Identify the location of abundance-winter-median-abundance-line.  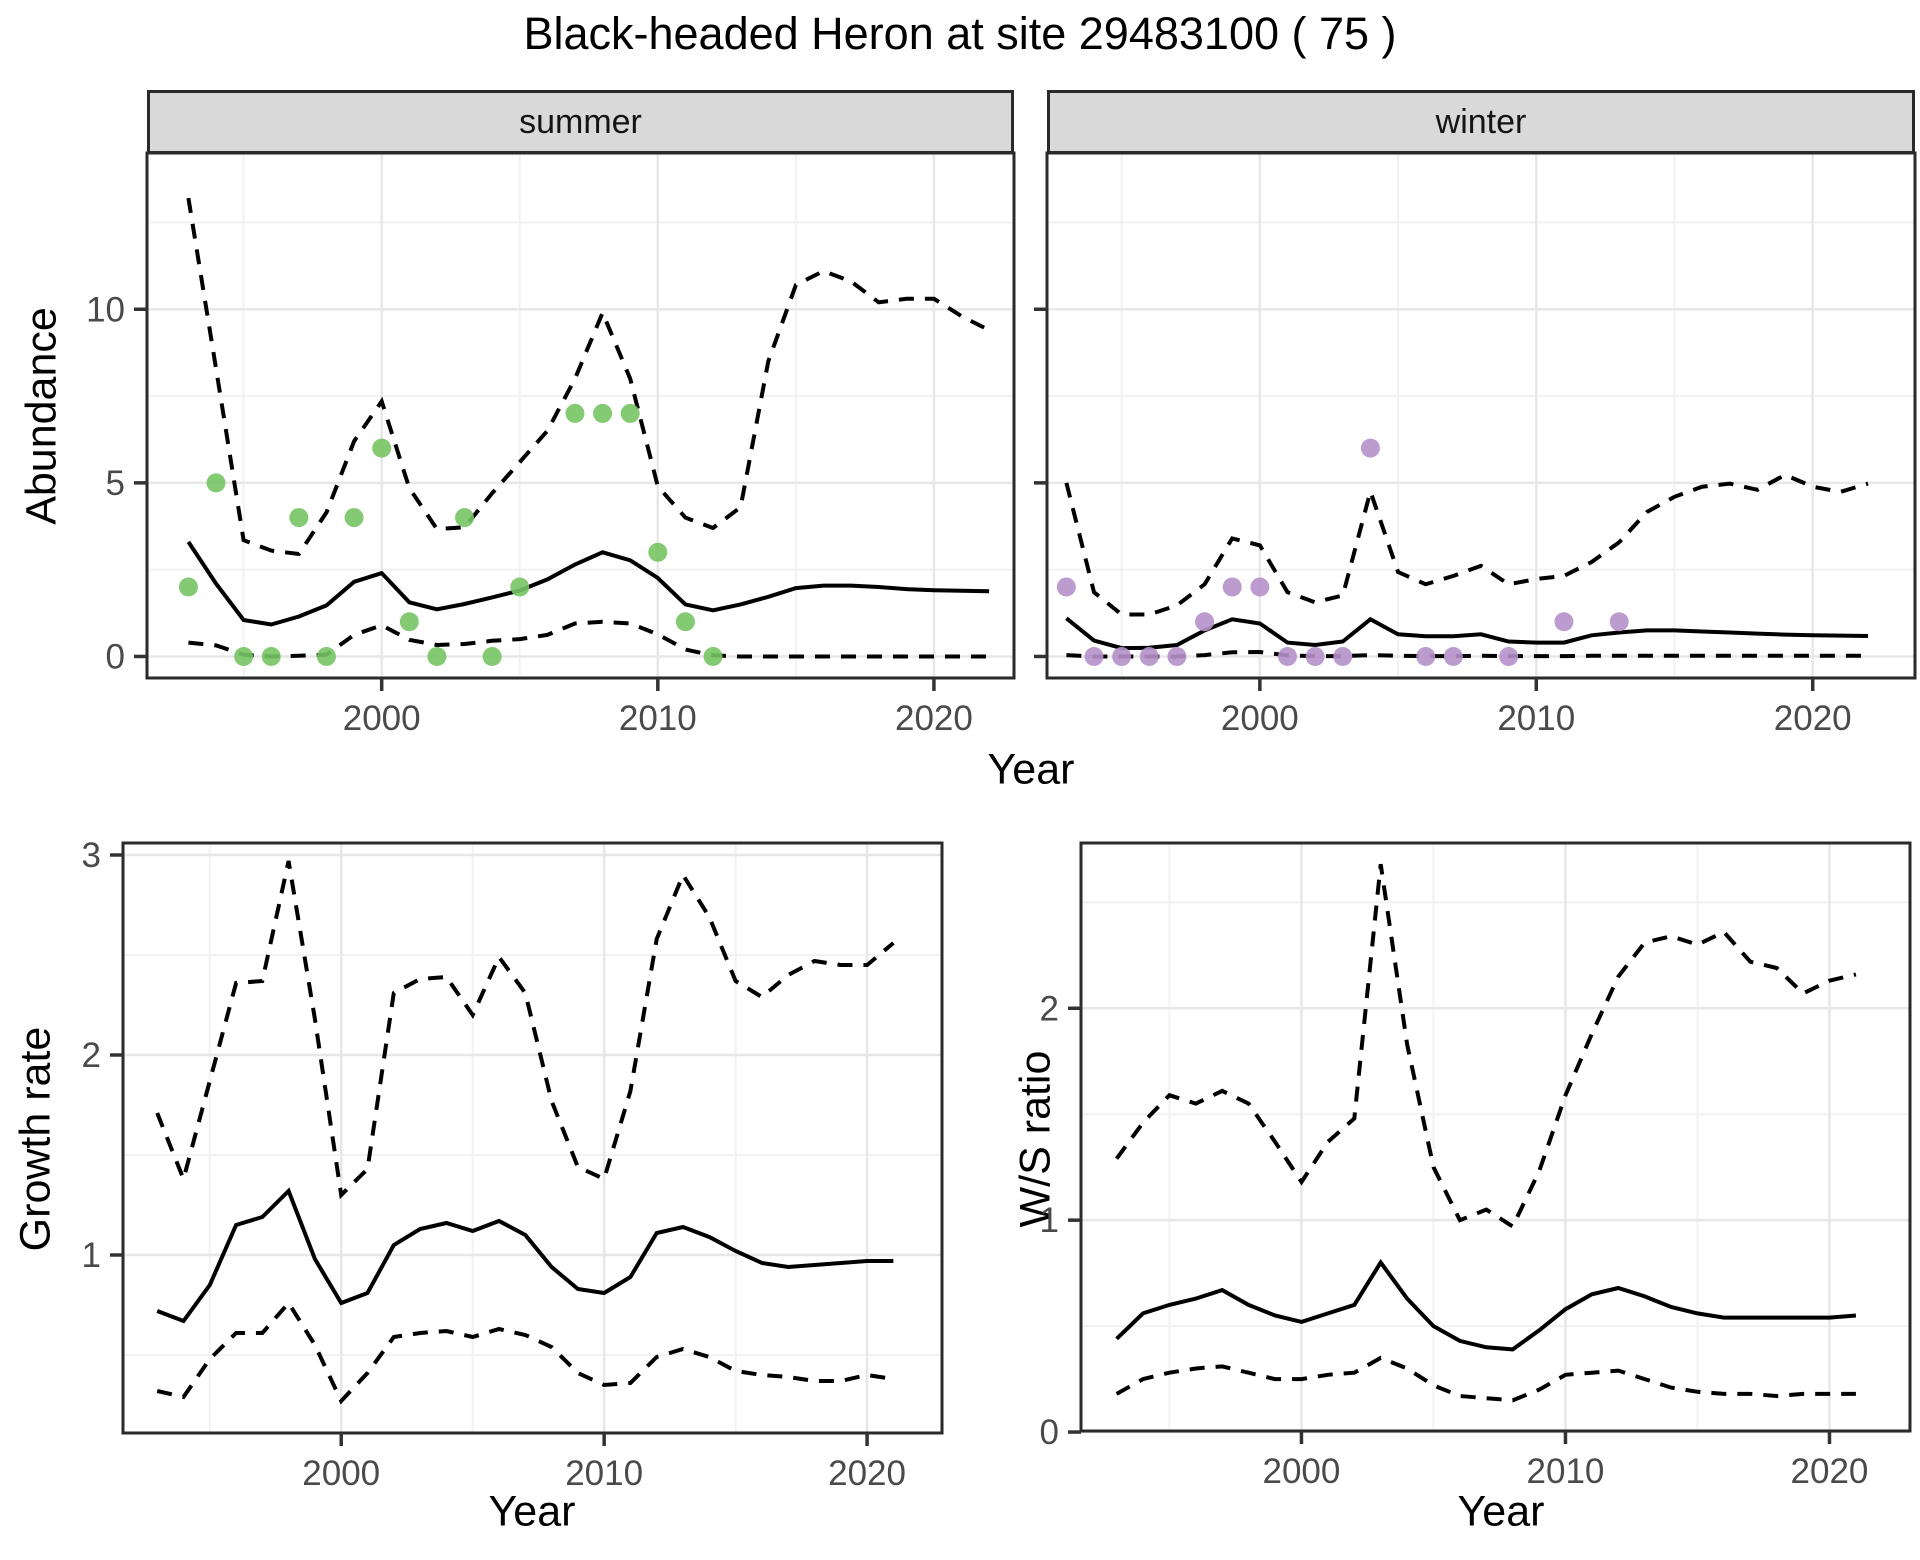
(1467, 633).